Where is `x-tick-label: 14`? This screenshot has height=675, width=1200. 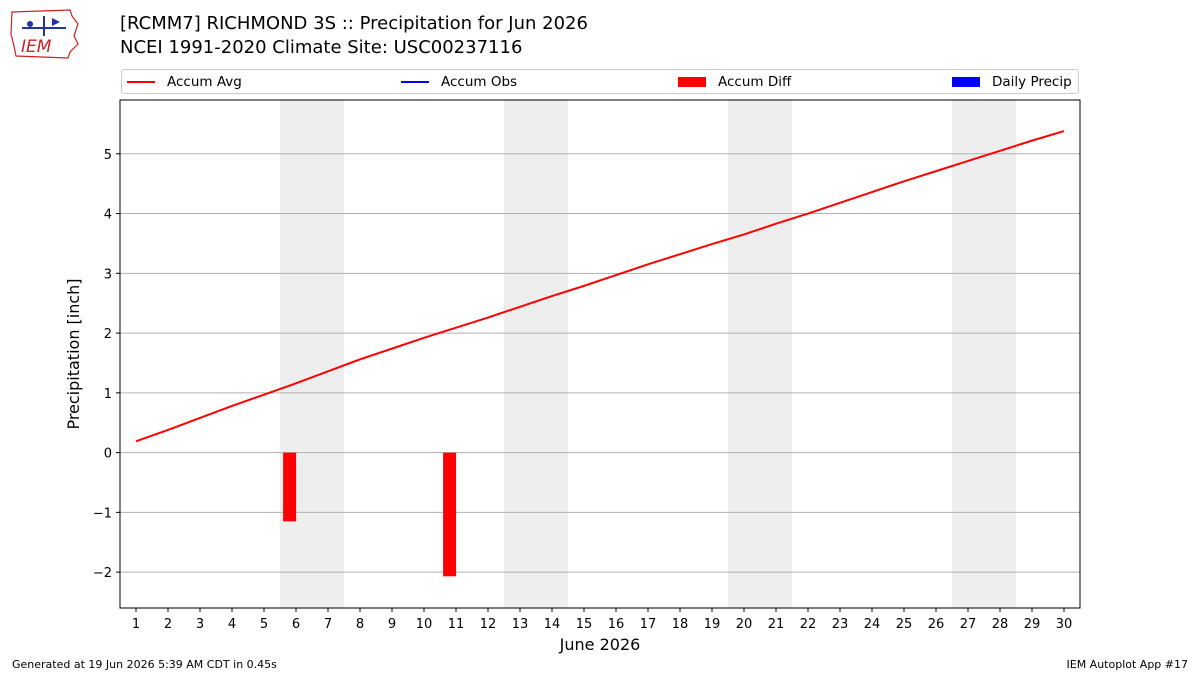
x-tick-label: 14 is located at coordinates (552, 624).